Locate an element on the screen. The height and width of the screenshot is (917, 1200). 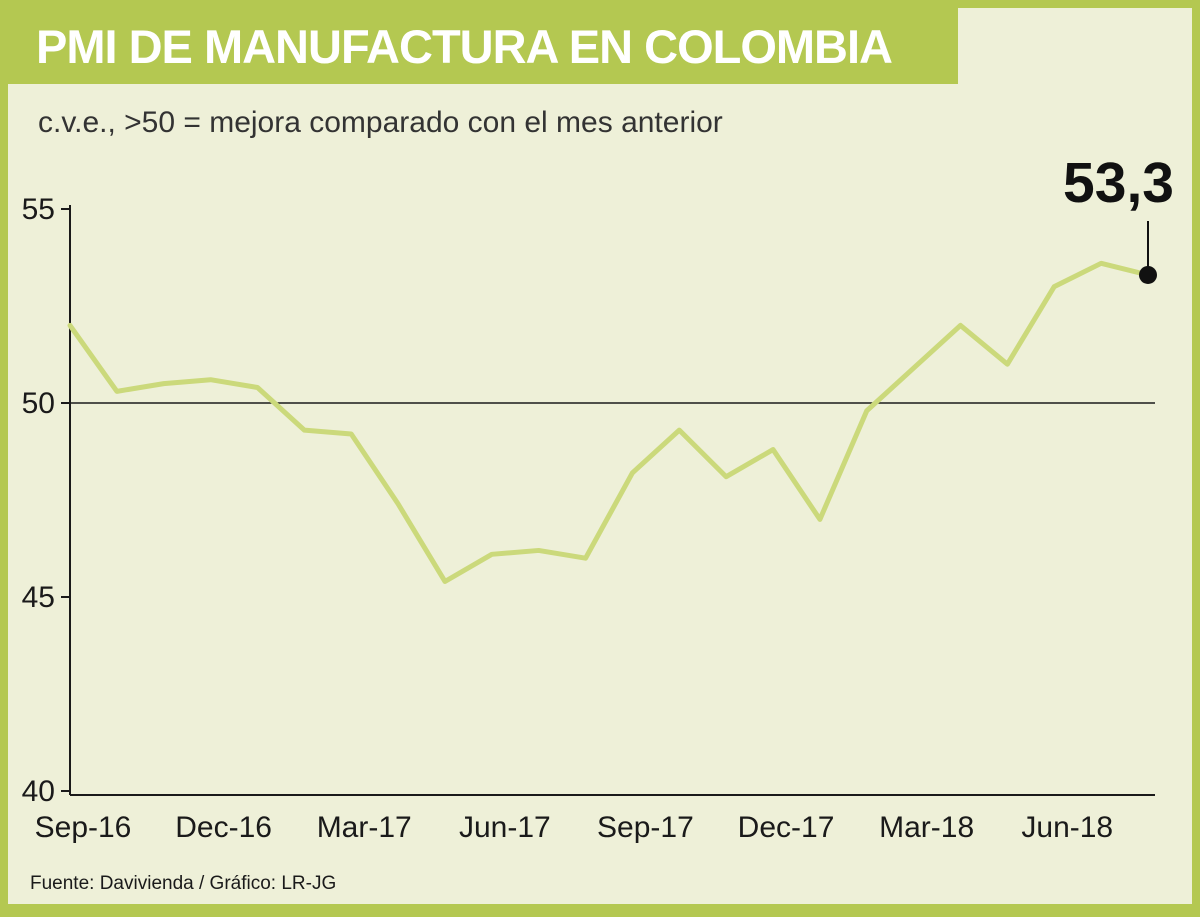
x-tick-label: Dec-17 is located at coordinates (786, 827).